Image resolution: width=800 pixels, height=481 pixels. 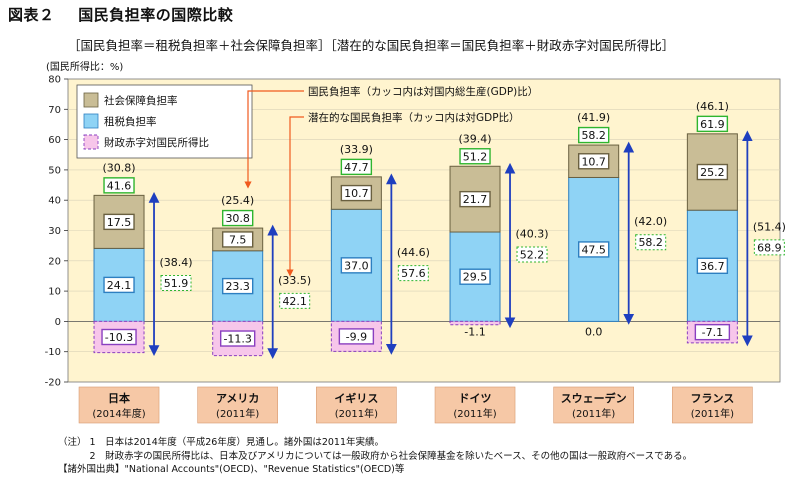 What do you see at coordinates (356, 149) in the screenshot?
I see `label-national-burden-gdp: (33.9)` at bounding box center [356, 149].